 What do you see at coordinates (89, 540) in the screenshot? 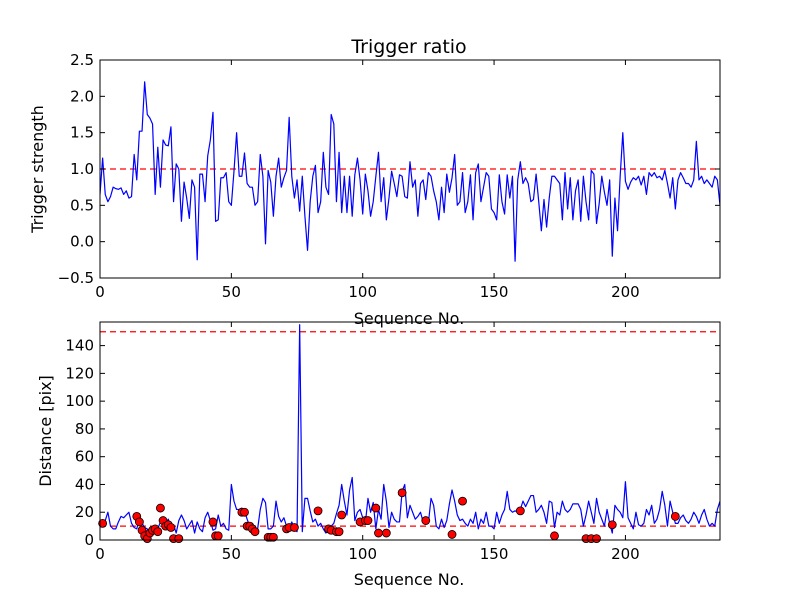
I see `y-tick-label: 0` at bounding box center [89, 540].